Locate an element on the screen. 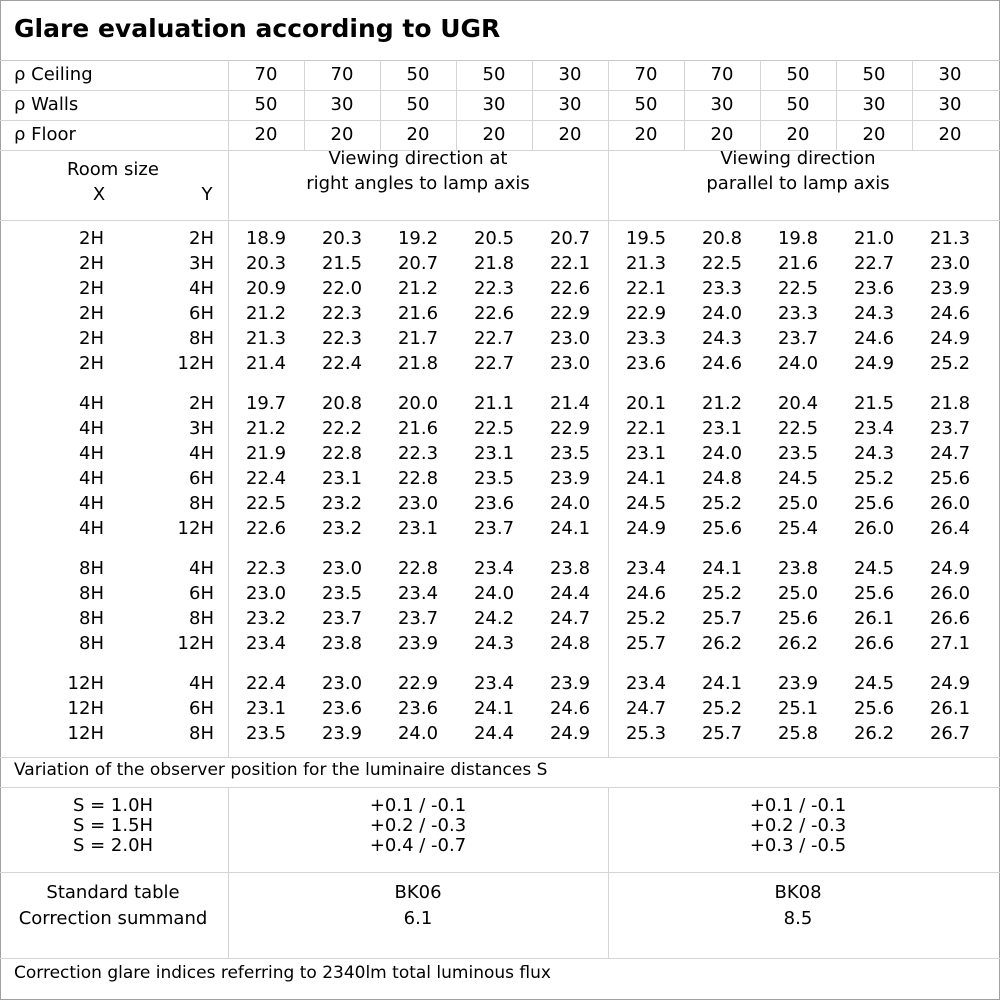 This screenshot has width=1000, height=1000. ugr-value: 22.0 is located at coordinates (342, 288).